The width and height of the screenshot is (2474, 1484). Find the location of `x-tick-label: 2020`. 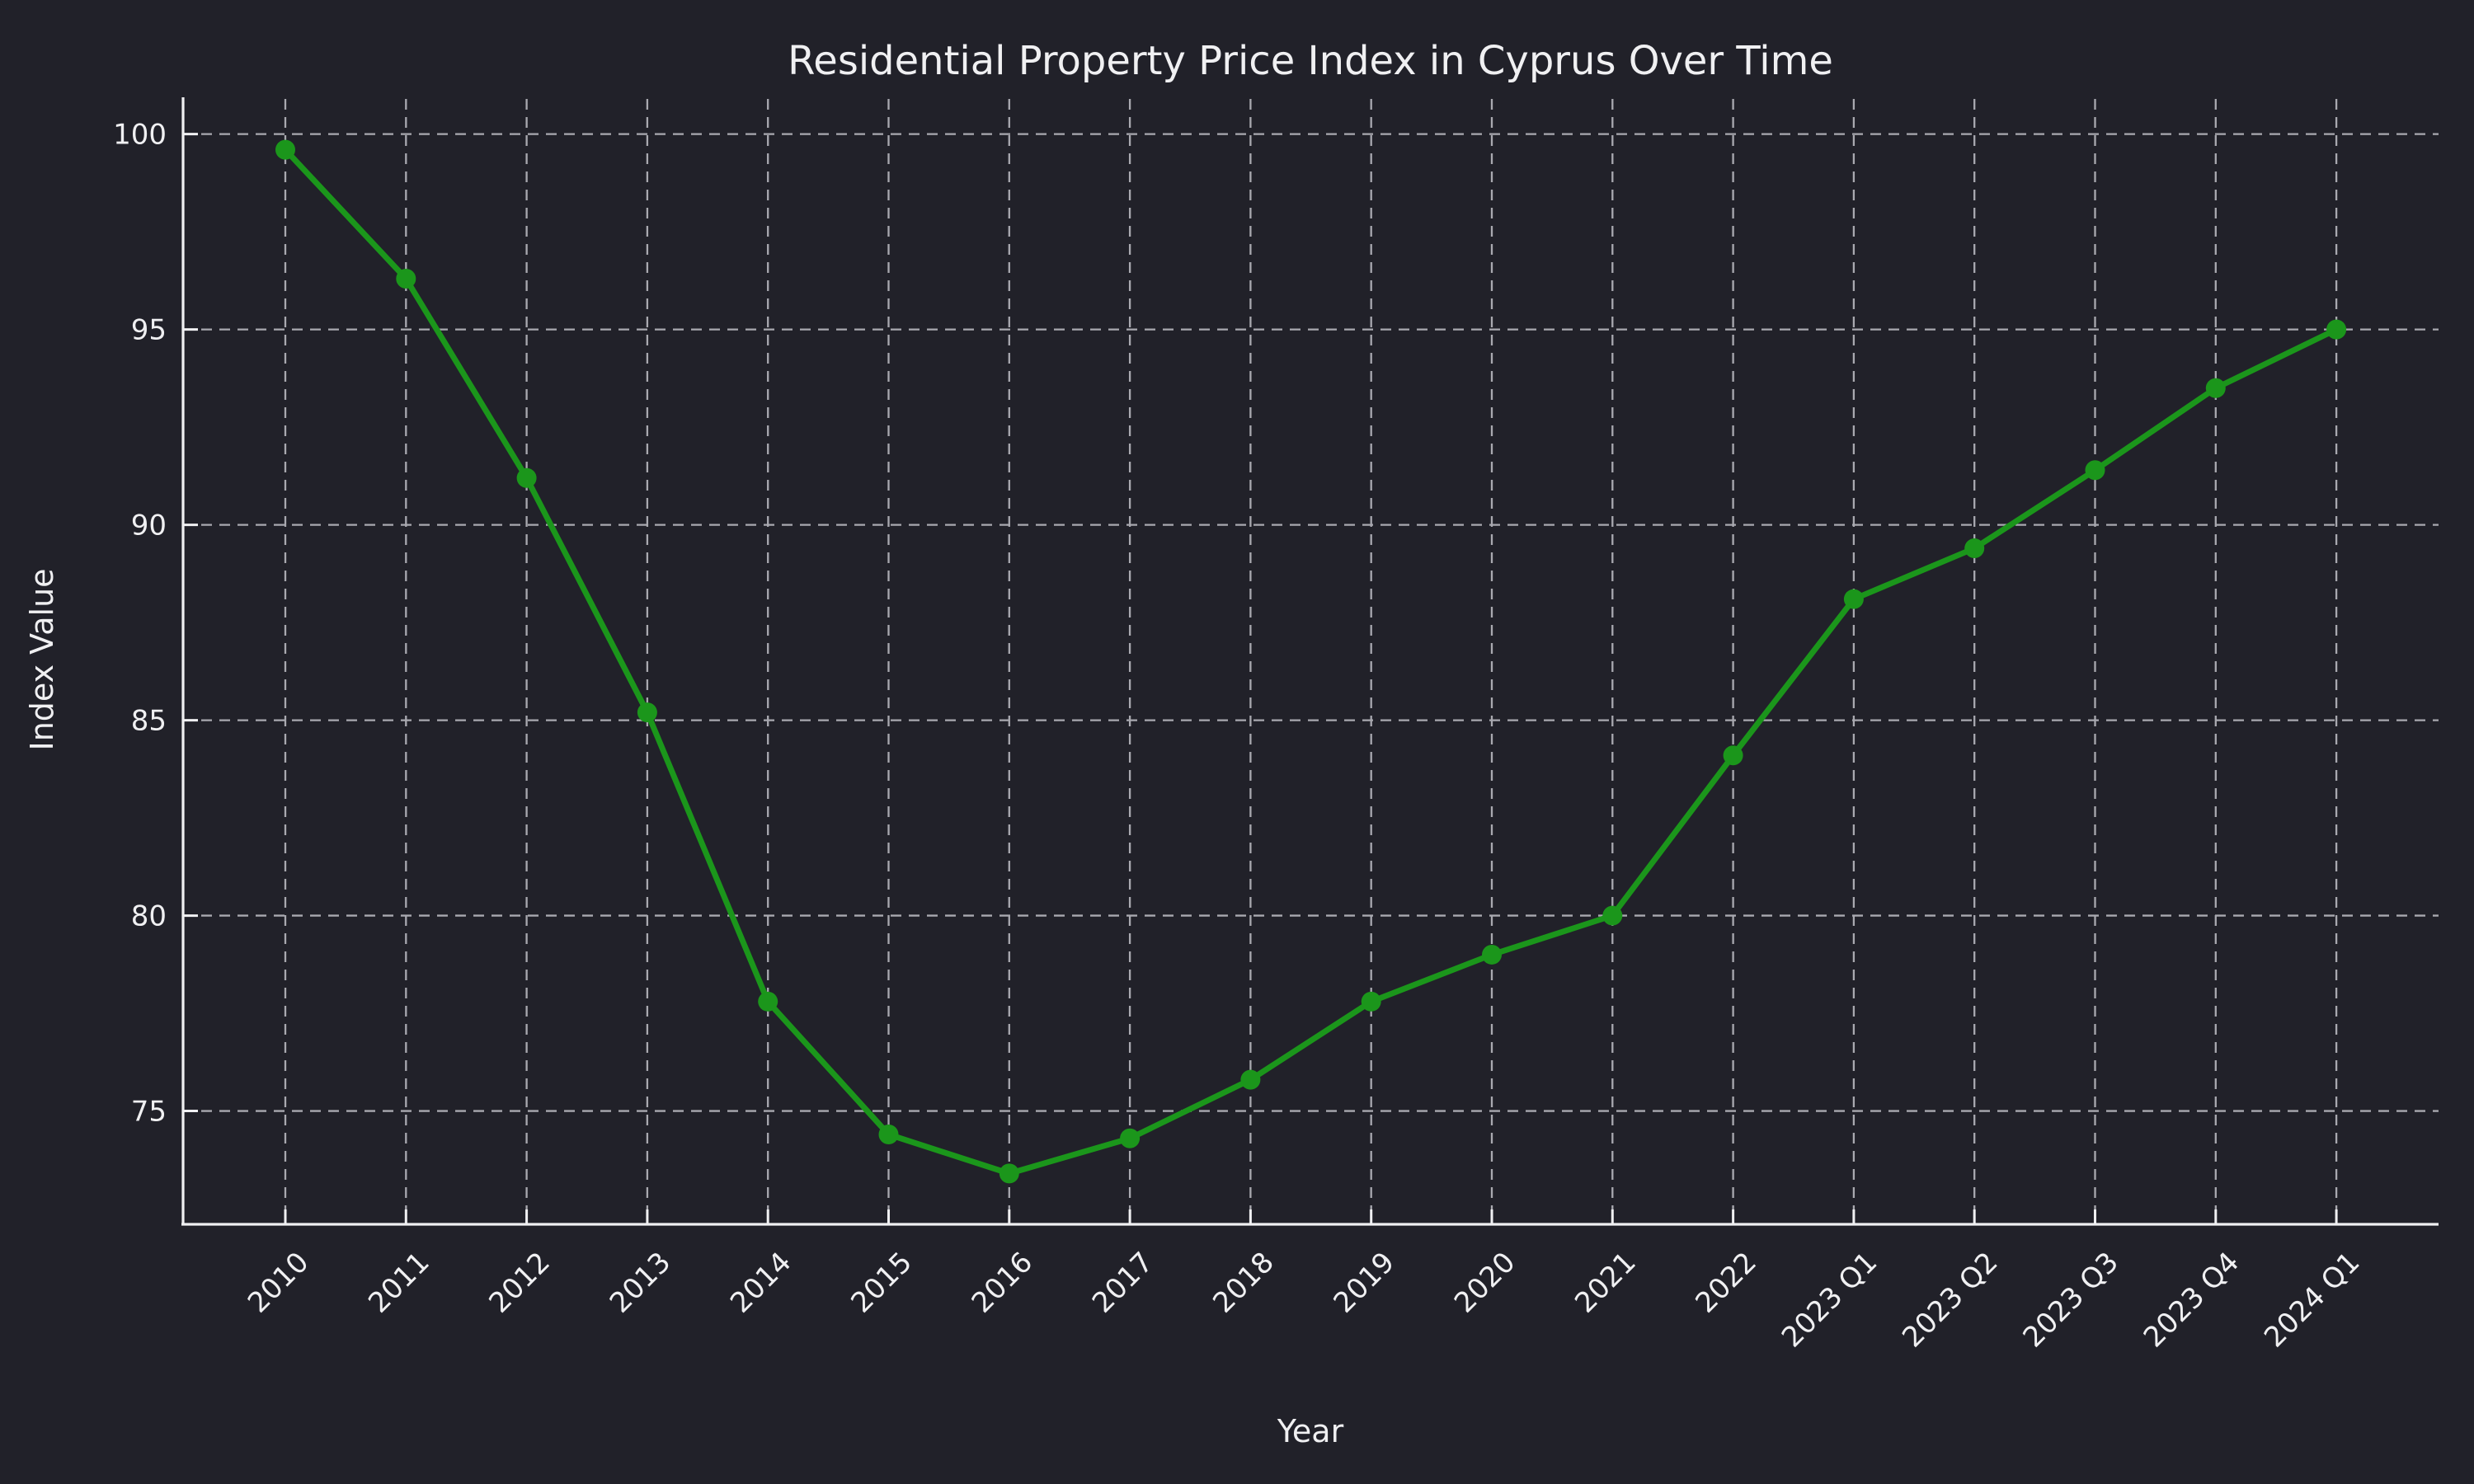

x-tick-label: 2020 is located at coordinates (1485, 1282).